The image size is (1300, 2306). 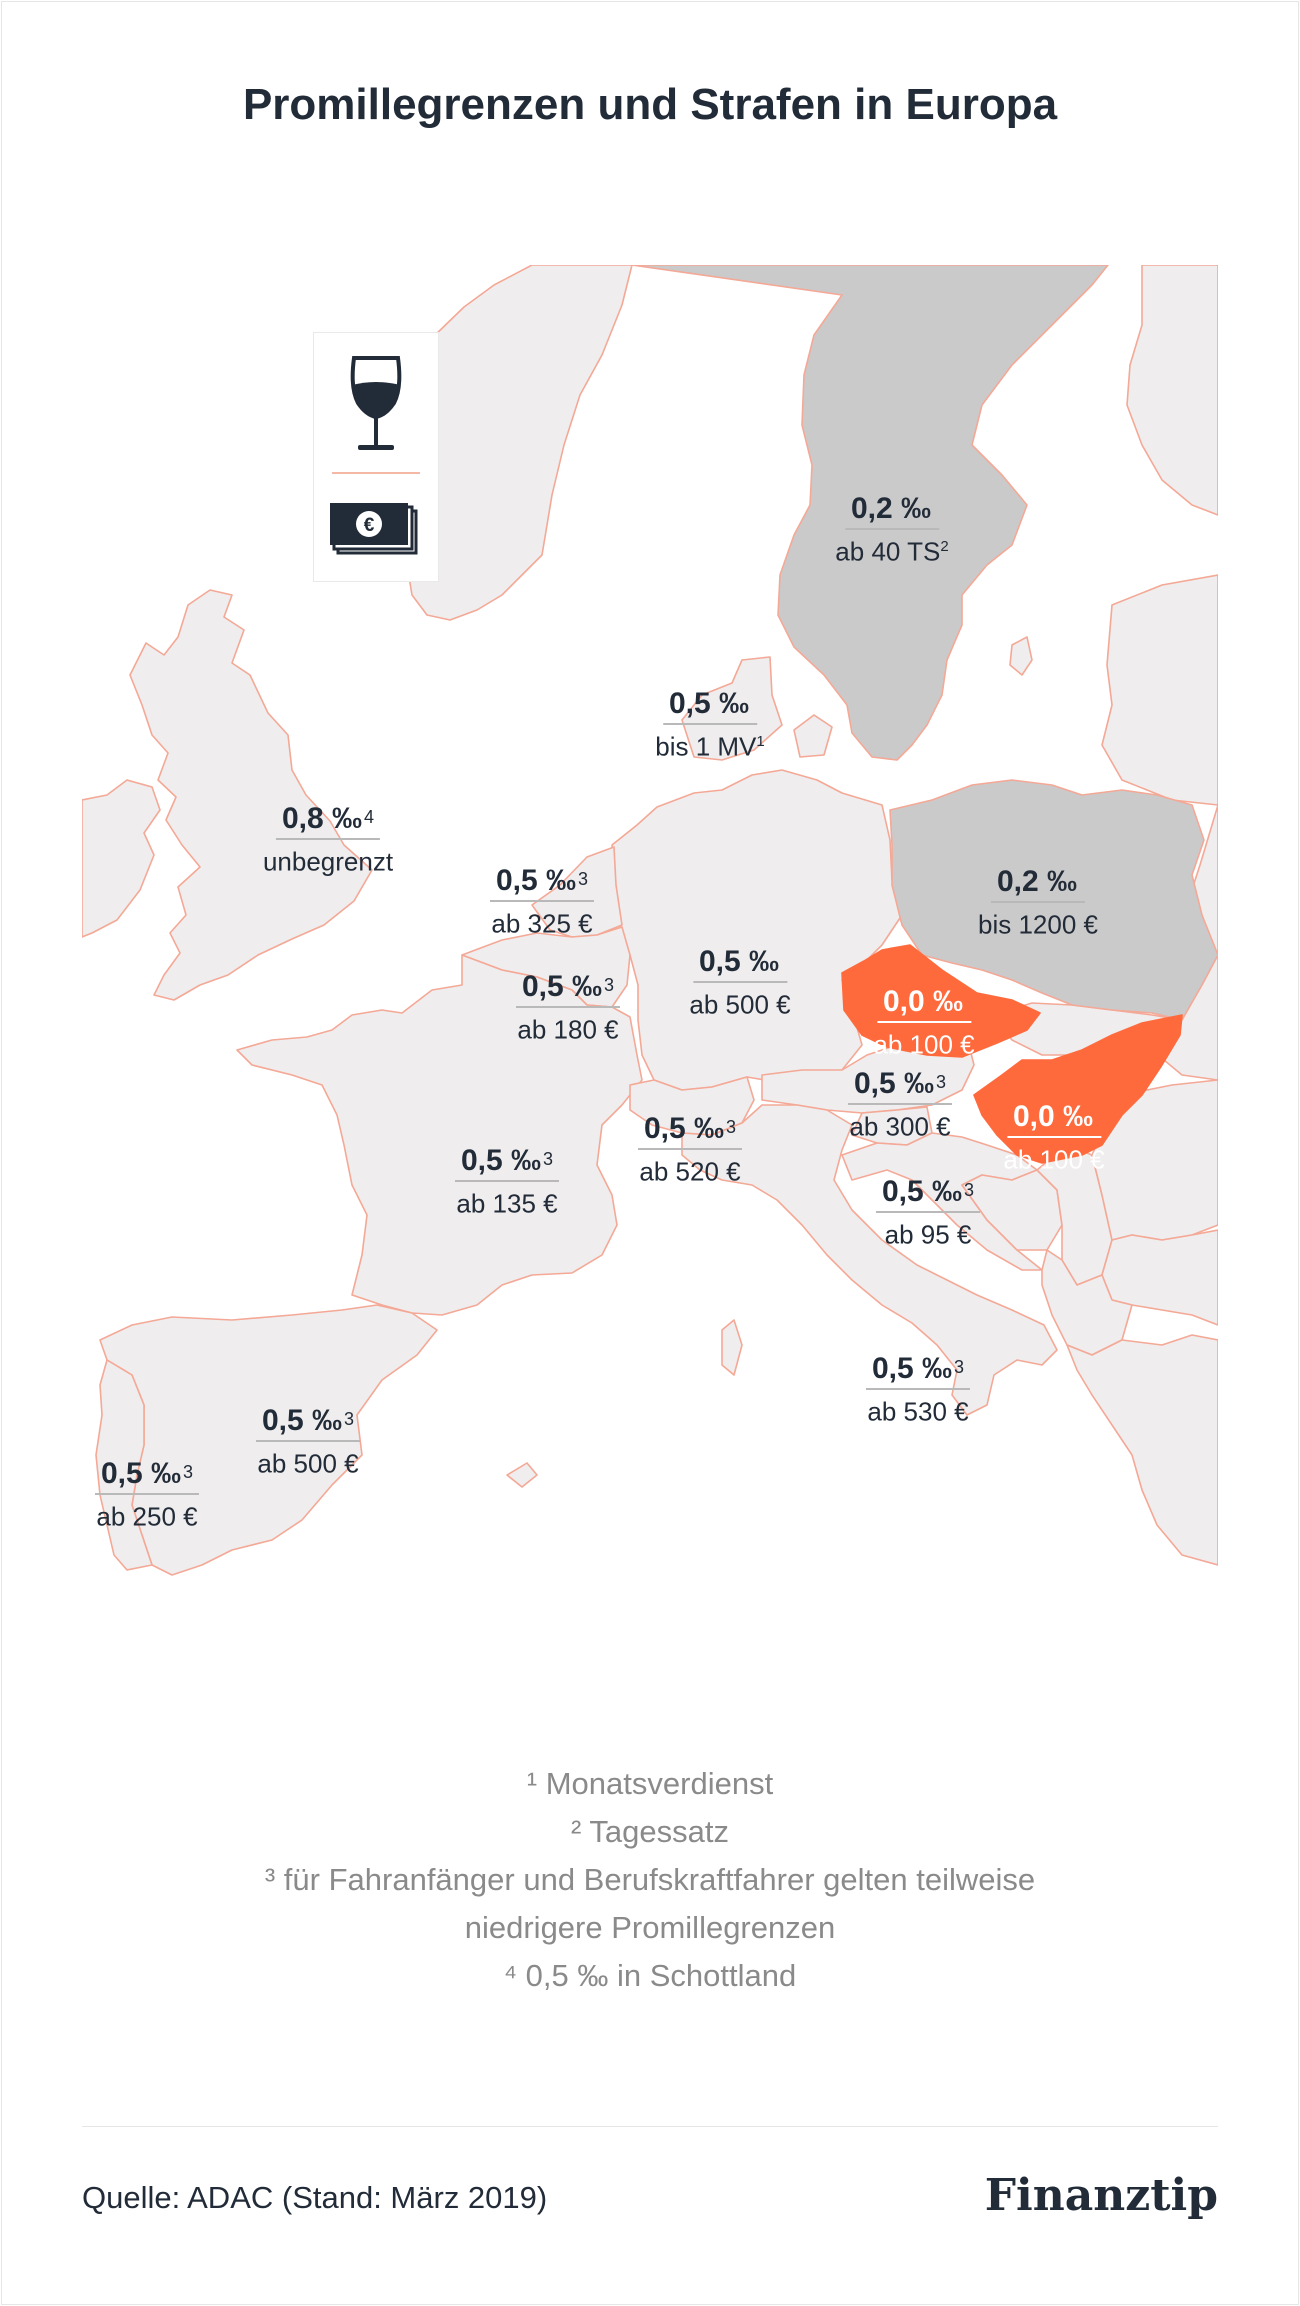 I want to click on limit-denmark: 0,5 ‰, so click(x=710, y=705).